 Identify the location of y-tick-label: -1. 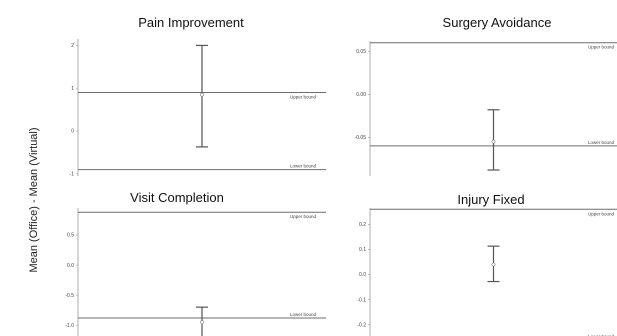
(72, 175).